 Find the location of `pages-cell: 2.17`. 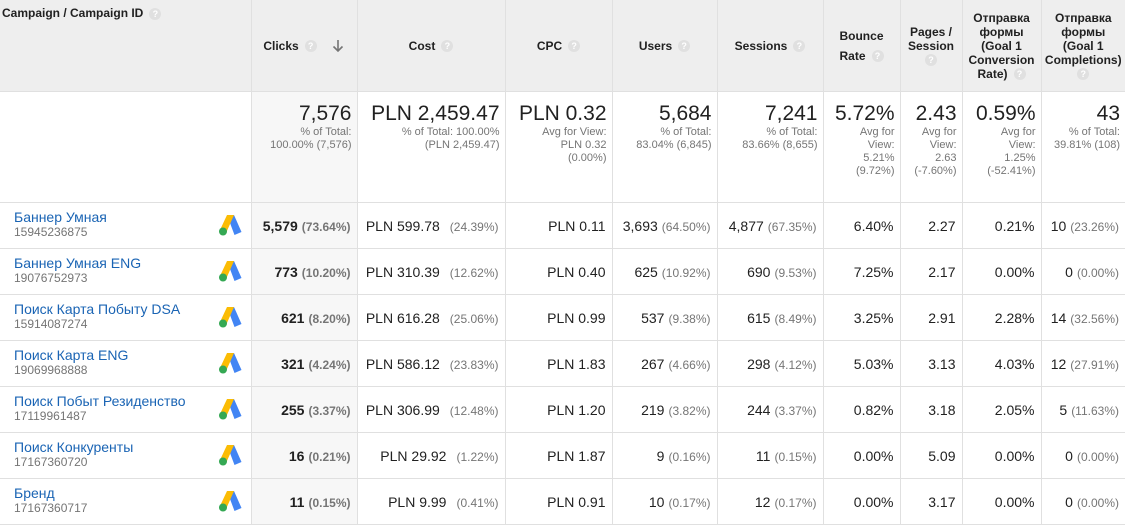

pages-cell: 2.17 is located at coordinates (931, 272).